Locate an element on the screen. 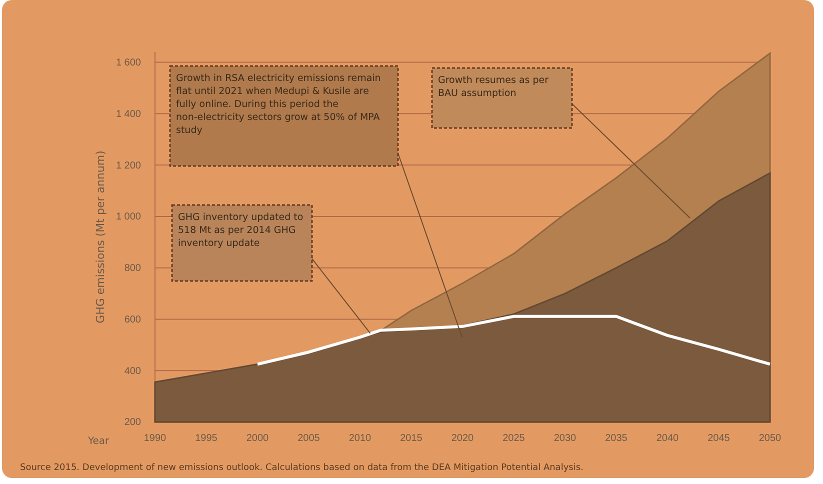  y-tick-label: 600 is located at coordinates (133, 320).